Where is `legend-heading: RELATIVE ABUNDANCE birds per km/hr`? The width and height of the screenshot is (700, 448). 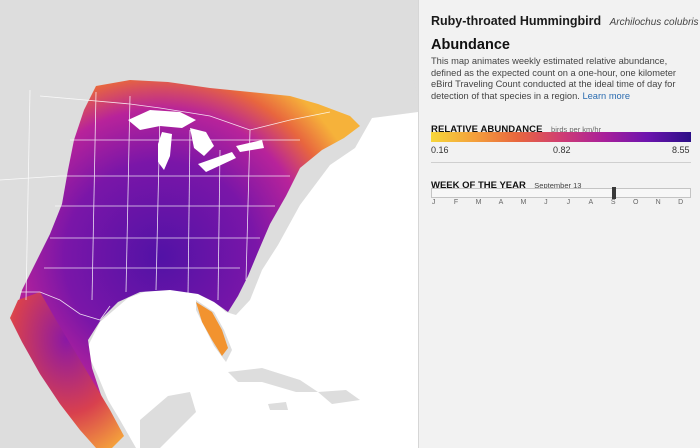 legend-heading: RELATIVE ABUNDANCE birds per km/hr is located at coordinates (516, 128).